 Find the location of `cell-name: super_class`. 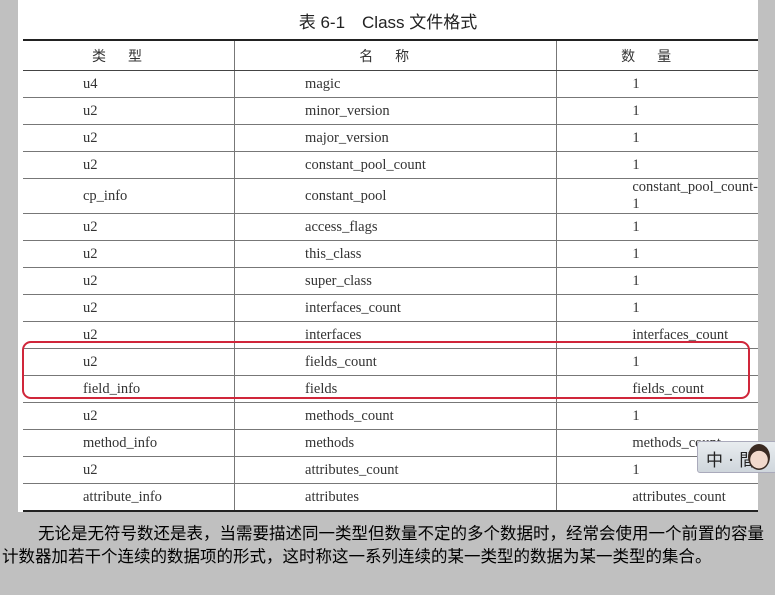

cell-name: super_class is located at coordinates (395, 281).